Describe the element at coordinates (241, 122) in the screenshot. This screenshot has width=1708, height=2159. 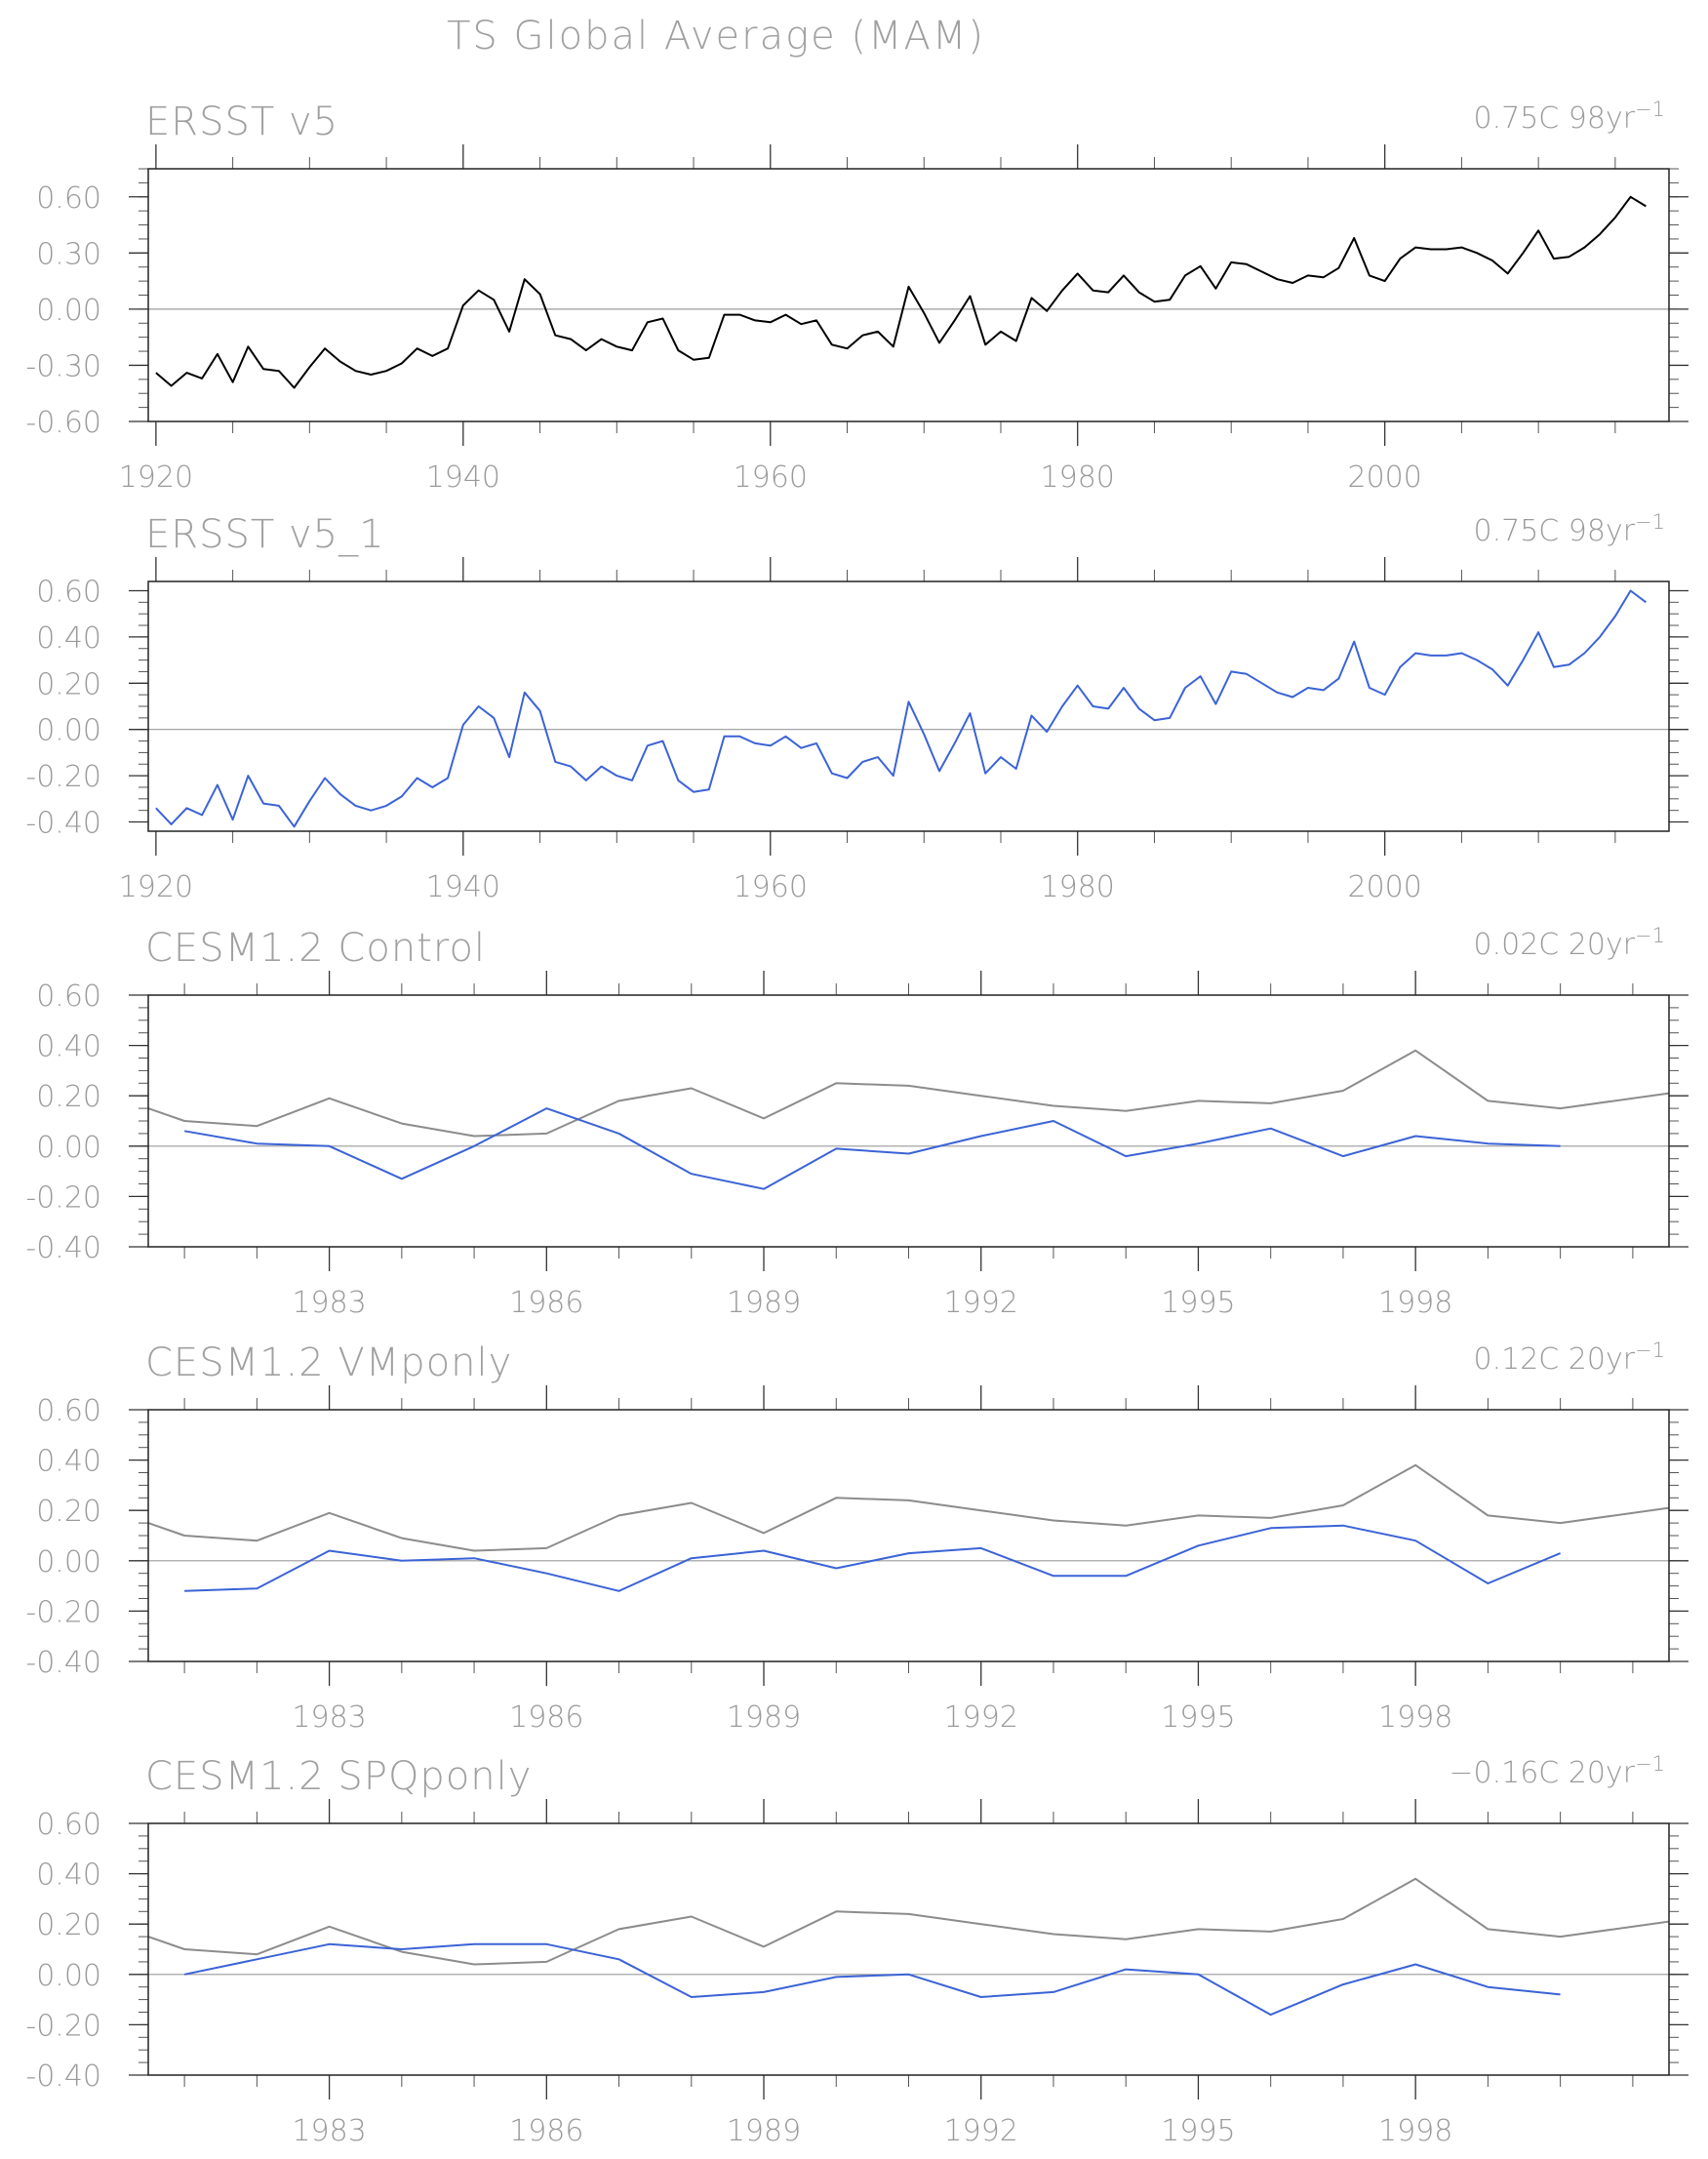
I see `panel-title: ERSST v5` at that location.